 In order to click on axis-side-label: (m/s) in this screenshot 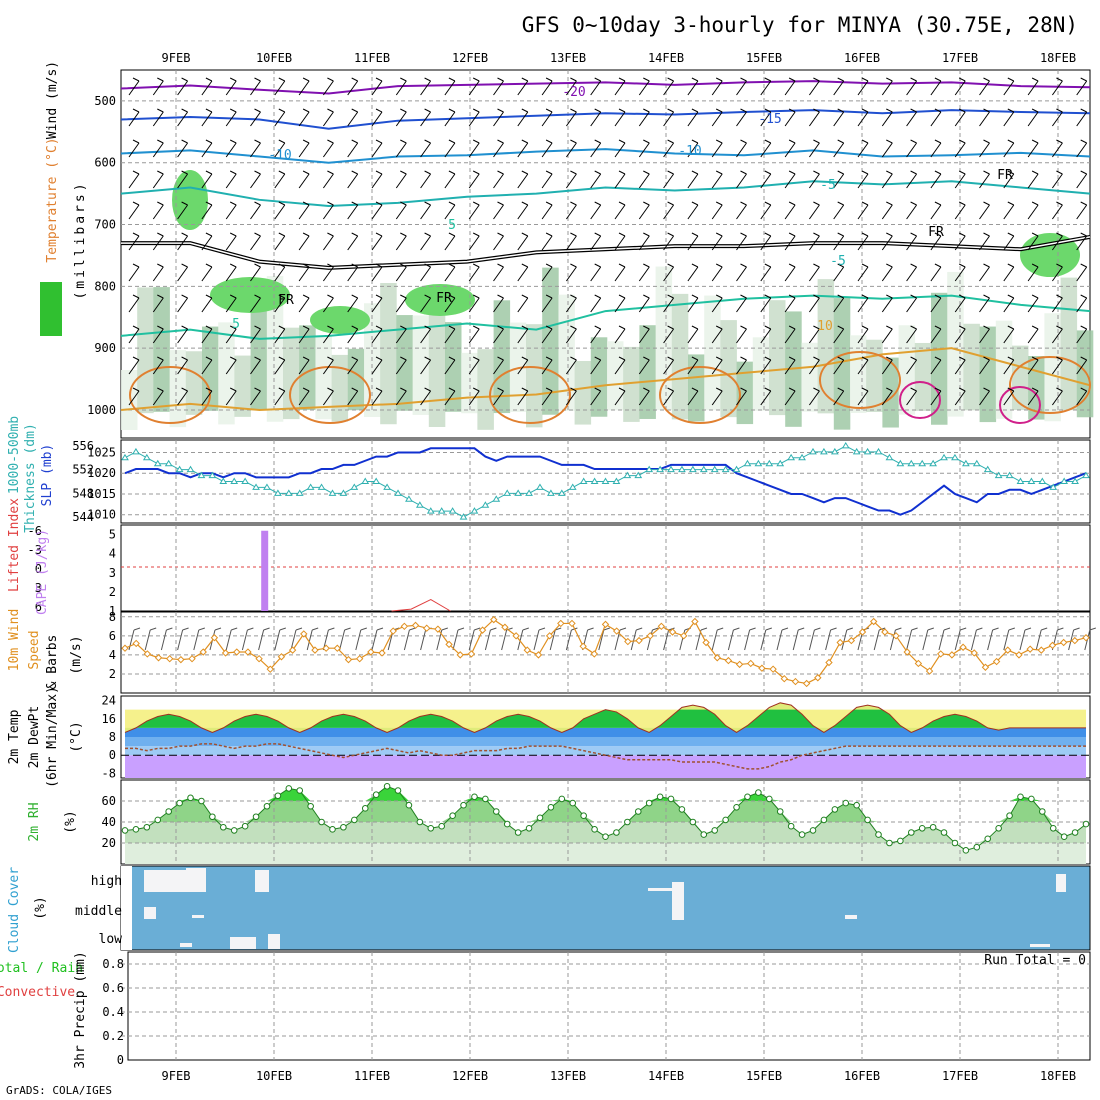, I will do `click(76, 654)`.